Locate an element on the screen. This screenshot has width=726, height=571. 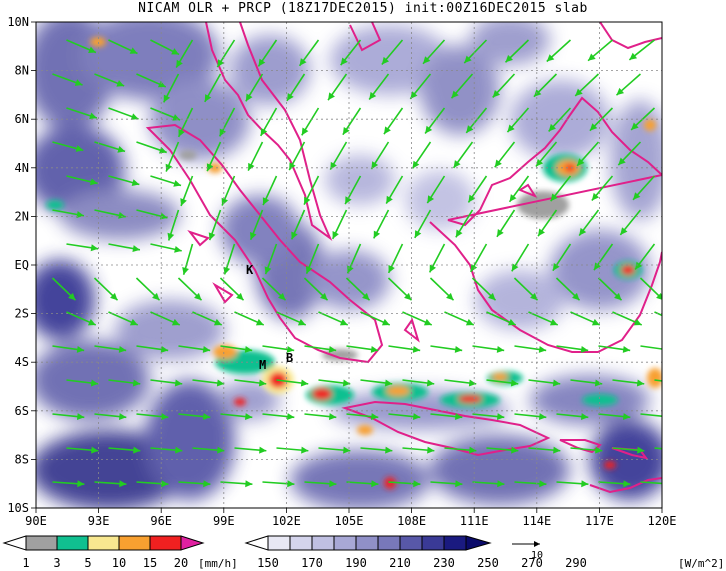
olr-colorbar-tick: 230 is located at coordinates (444, 563).